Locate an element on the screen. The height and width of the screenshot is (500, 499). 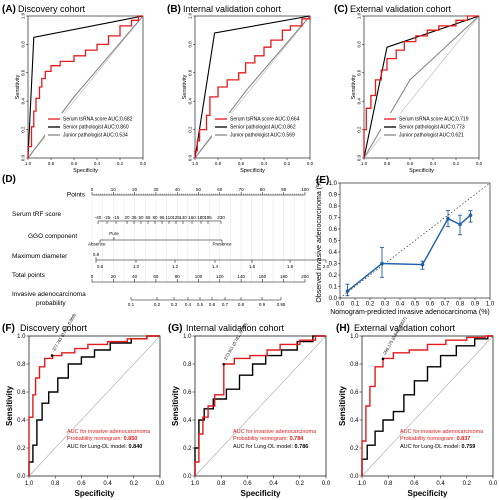
trf-tick-label: 110 is located at coordinates (169, 217).